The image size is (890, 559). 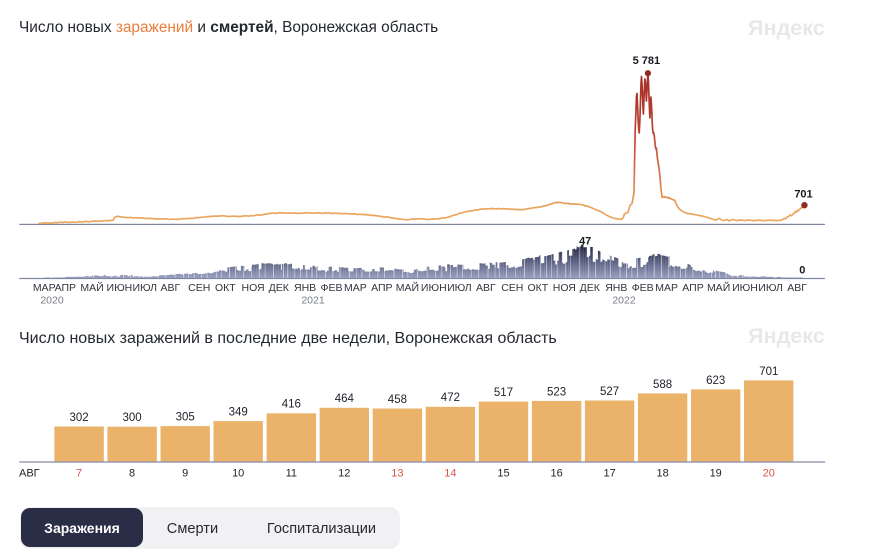 What do you see at coordinates (238, 474) in the screenshot?
I see `svg-text: 10` at bounding box center [238, 474].